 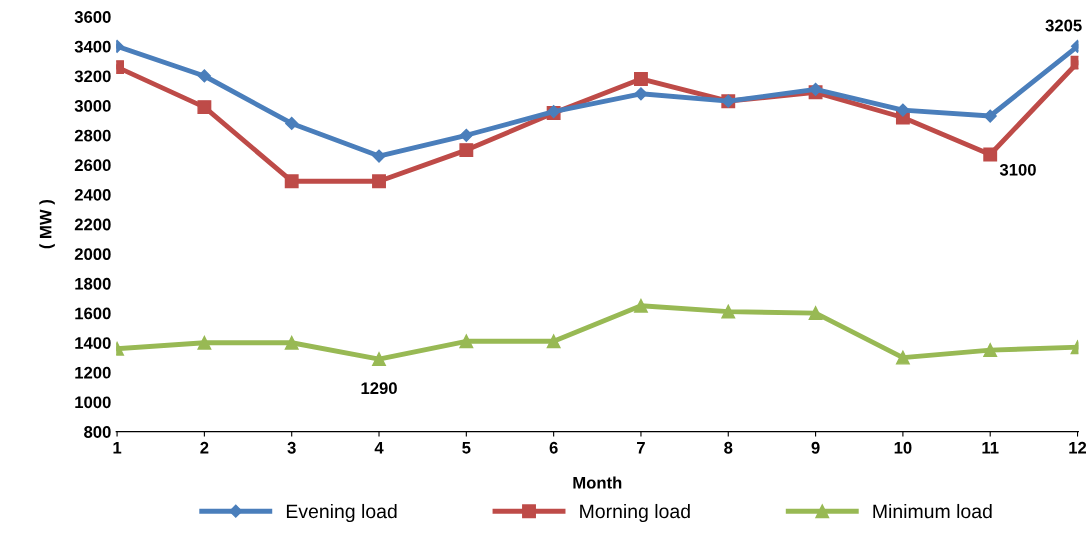 What do you see at coordinates (635, 513) in the screenshot?
I see `legend-label: Morning load` at bounding box center [635, 513].